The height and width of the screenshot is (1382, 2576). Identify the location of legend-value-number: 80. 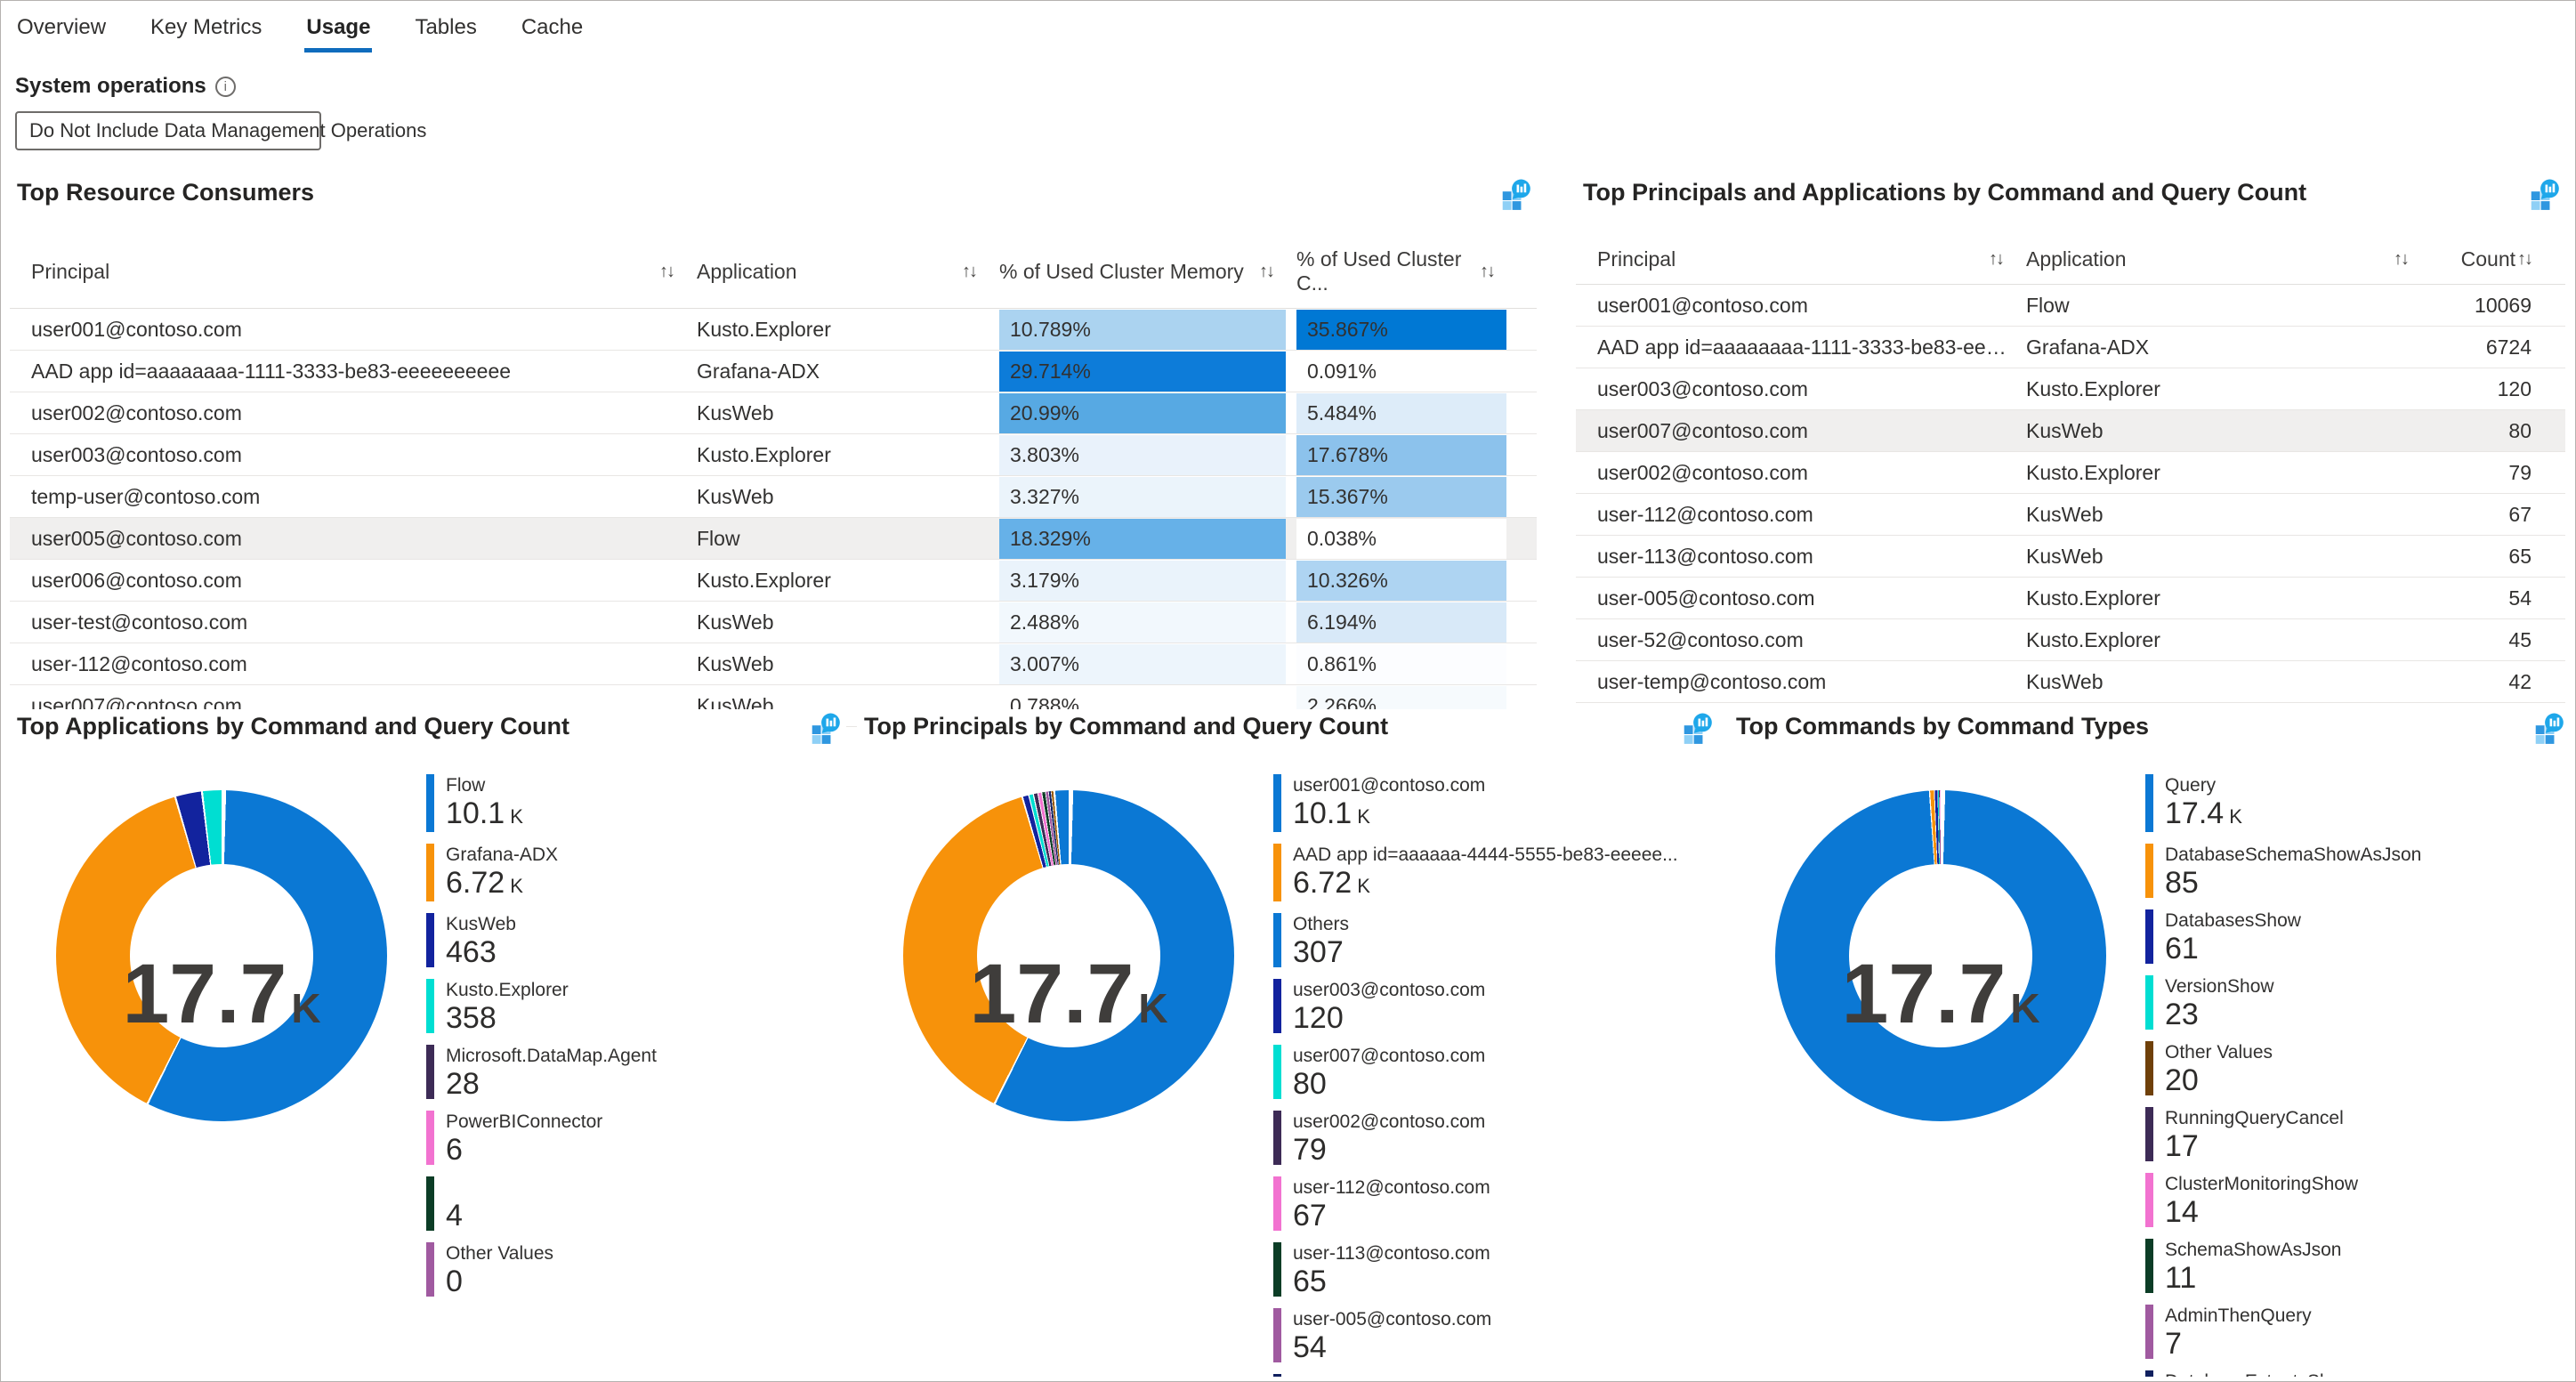
(1310, 1084).